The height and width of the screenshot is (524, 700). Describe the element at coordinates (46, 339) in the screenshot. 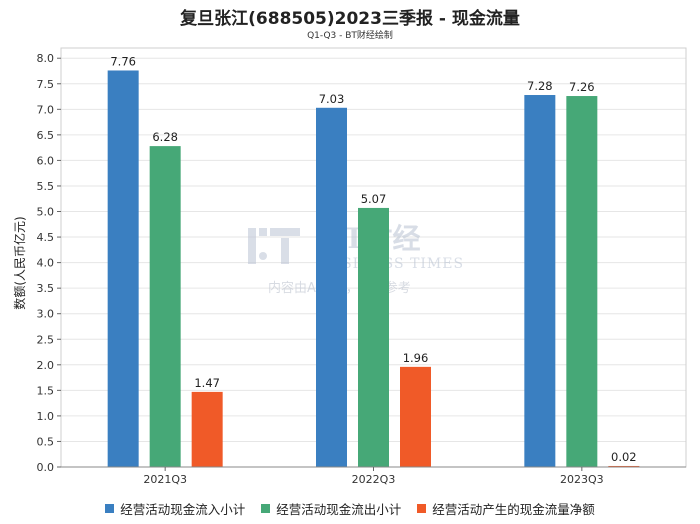

I see `y-tick-label: 2.5` at that location.